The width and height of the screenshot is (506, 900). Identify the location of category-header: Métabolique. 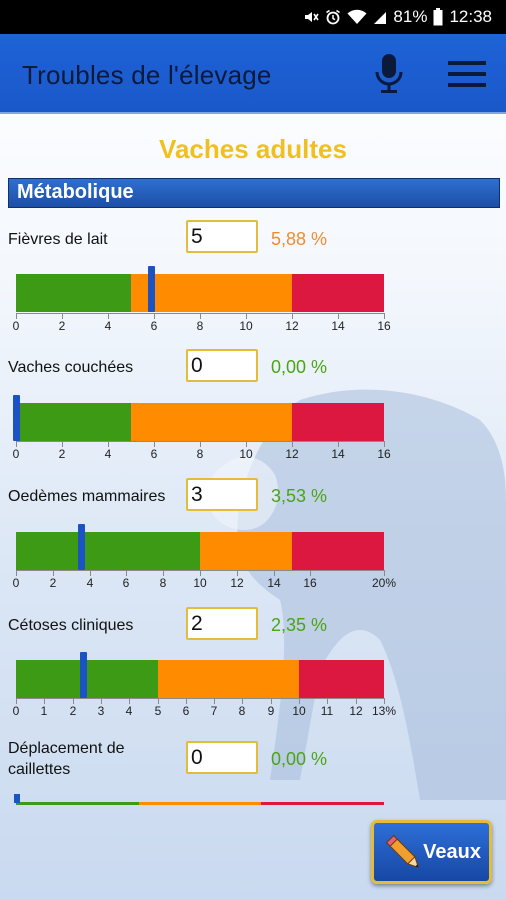
(254, 193).